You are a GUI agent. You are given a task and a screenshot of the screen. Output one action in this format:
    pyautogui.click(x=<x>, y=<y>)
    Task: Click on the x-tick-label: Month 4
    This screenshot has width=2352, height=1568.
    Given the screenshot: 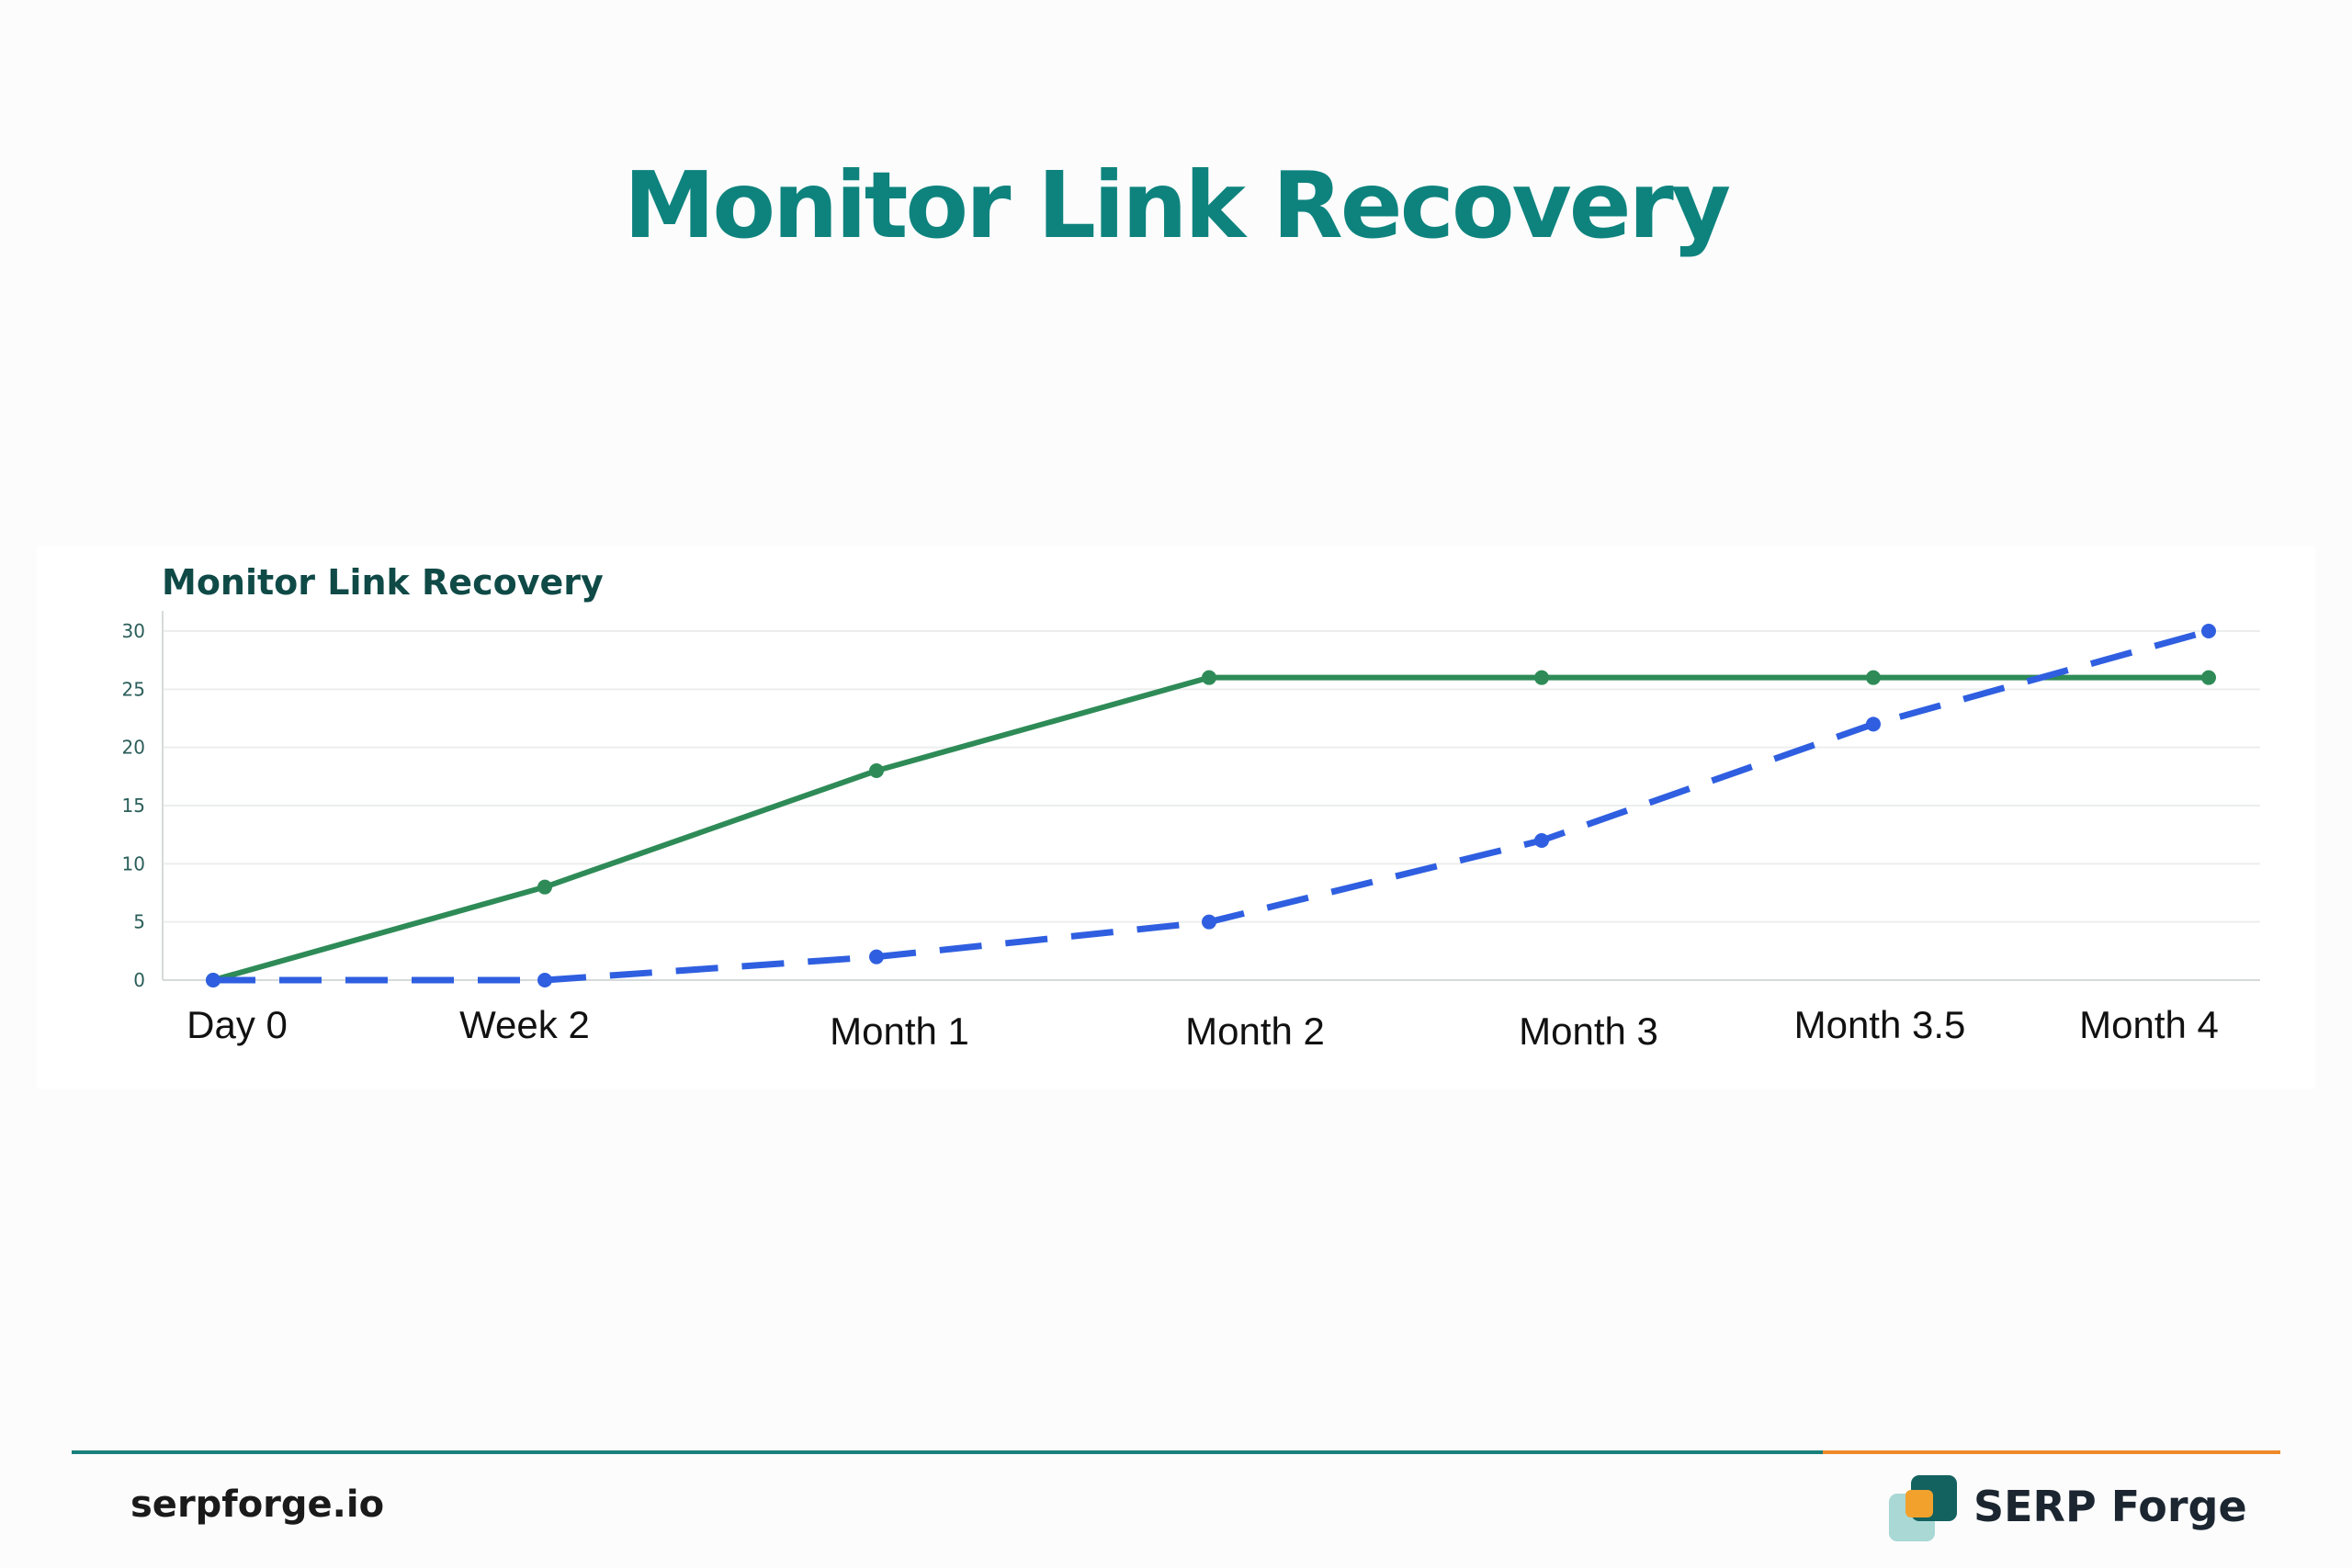 What is the action you would take?
    pyautogui.click(x=2149, y=1024)
    